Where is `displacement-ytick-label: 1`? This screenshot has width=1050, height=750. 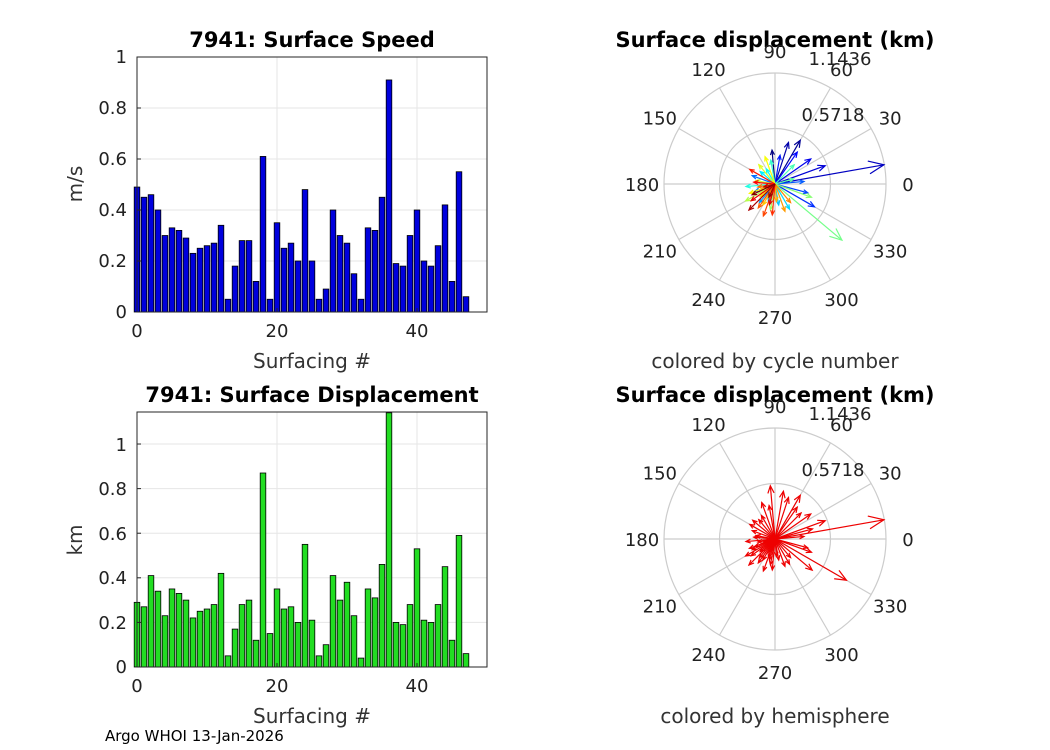
displacement-ytick-label: 1 is located at coordinates (121, 445).